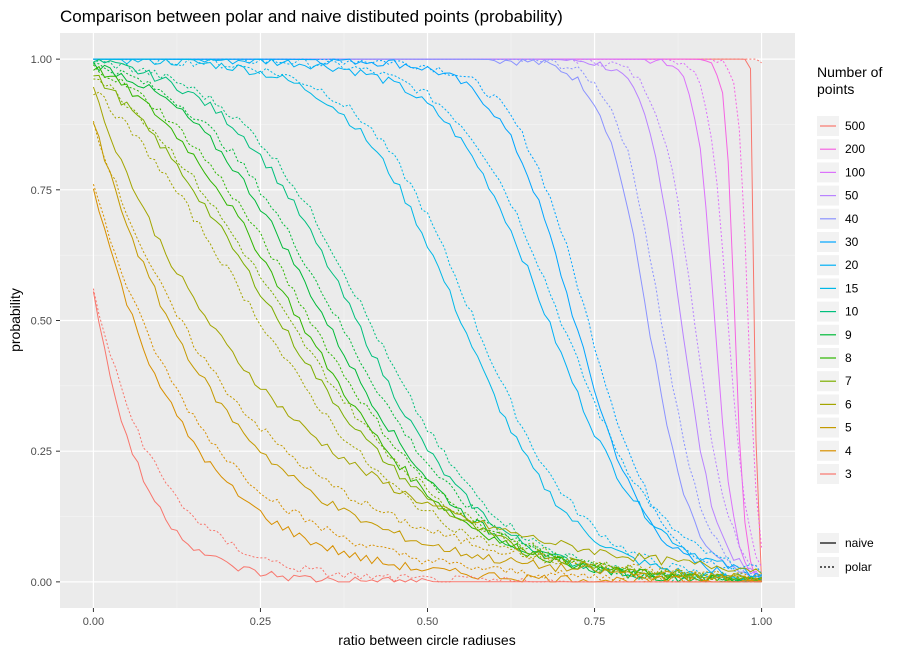  Describe the element at coordinates (845, 555) in the screenshot. I see `legend-linetype-items: naive polar` at that location.